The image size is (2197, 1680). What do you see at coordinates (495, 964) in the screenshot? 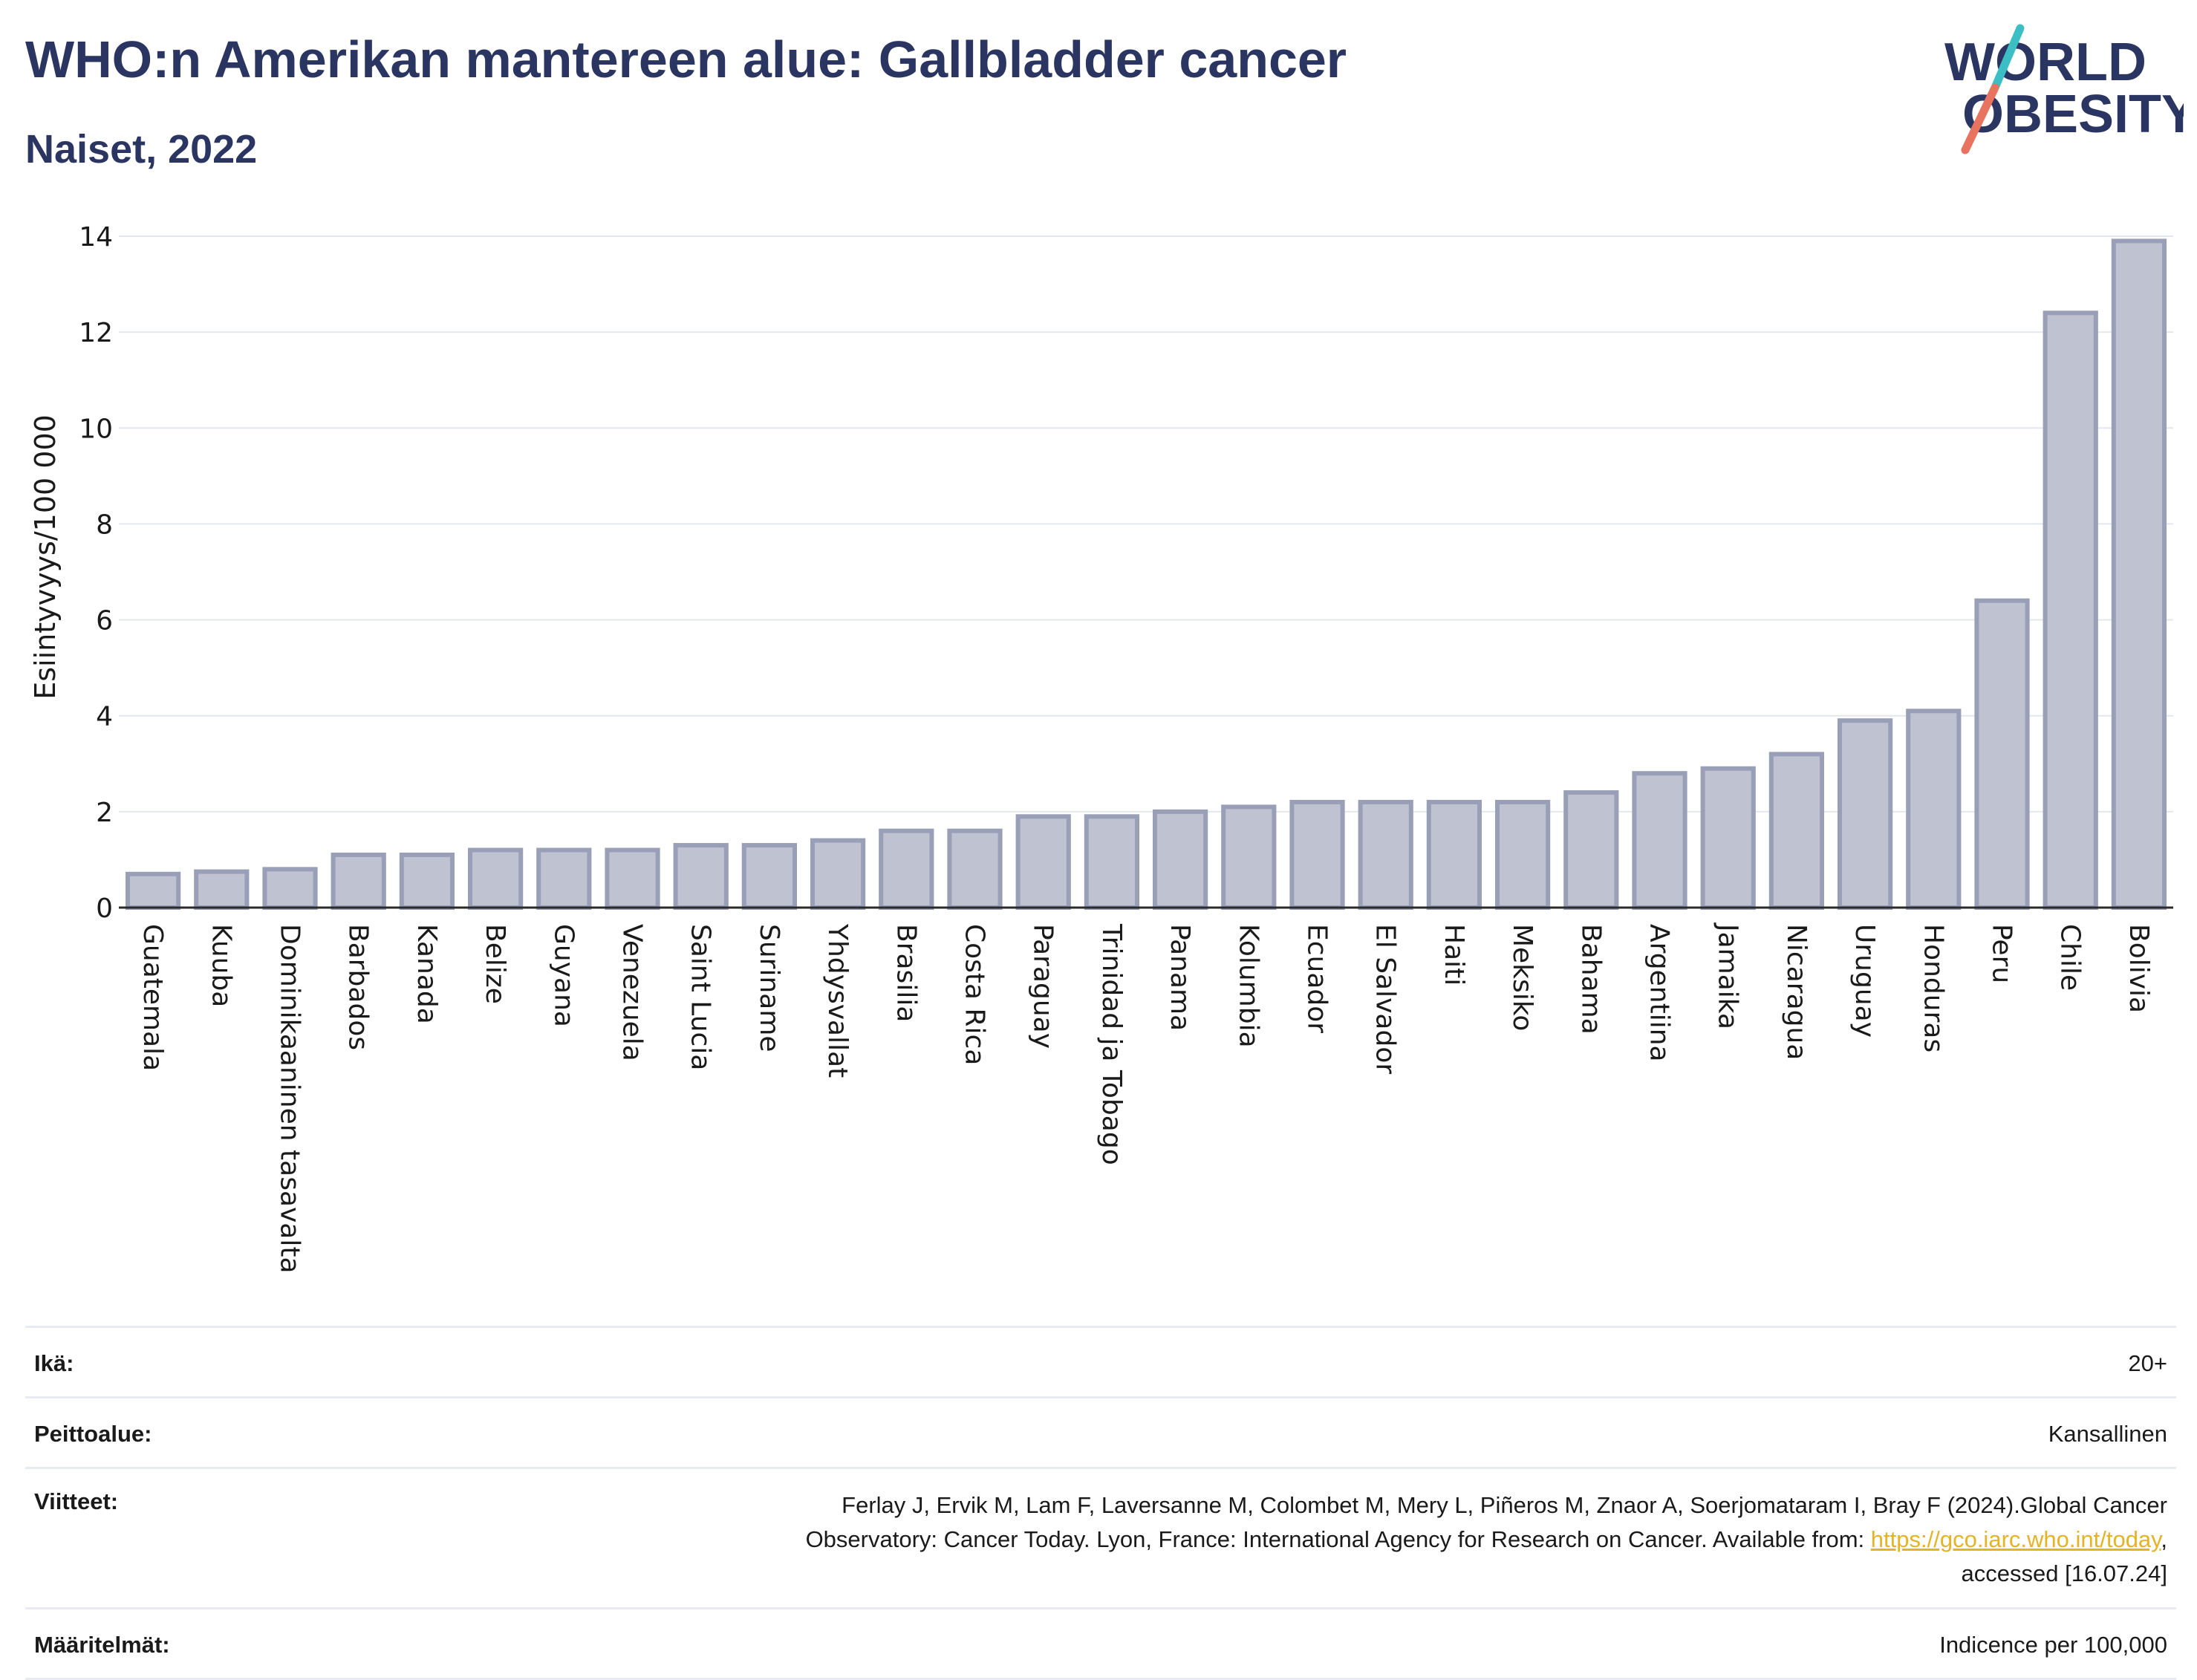
I see `x-tick-label: Belize` at bounding box center [495, 964].